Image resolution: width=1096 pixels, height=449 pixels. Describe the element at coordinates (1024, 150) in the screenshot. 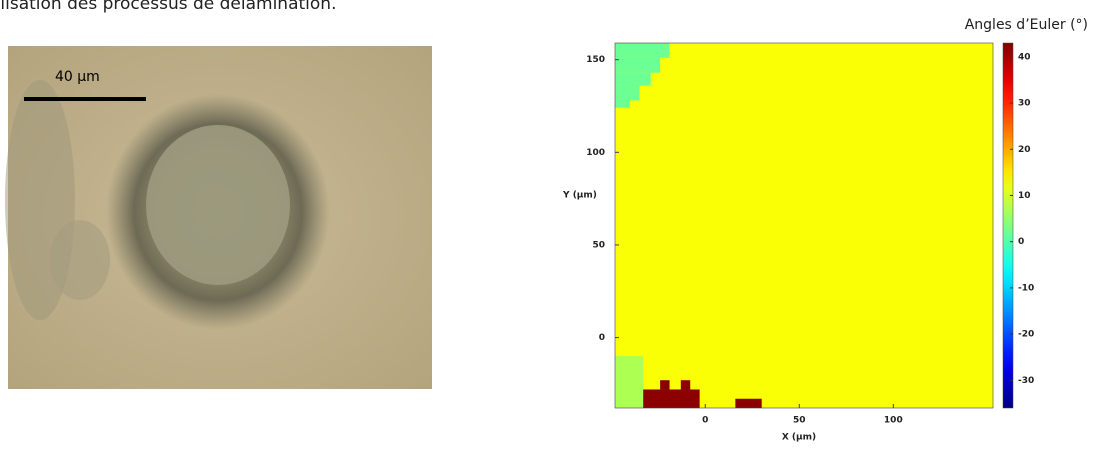

I see `colorbar-tick-label: 20` at that location.